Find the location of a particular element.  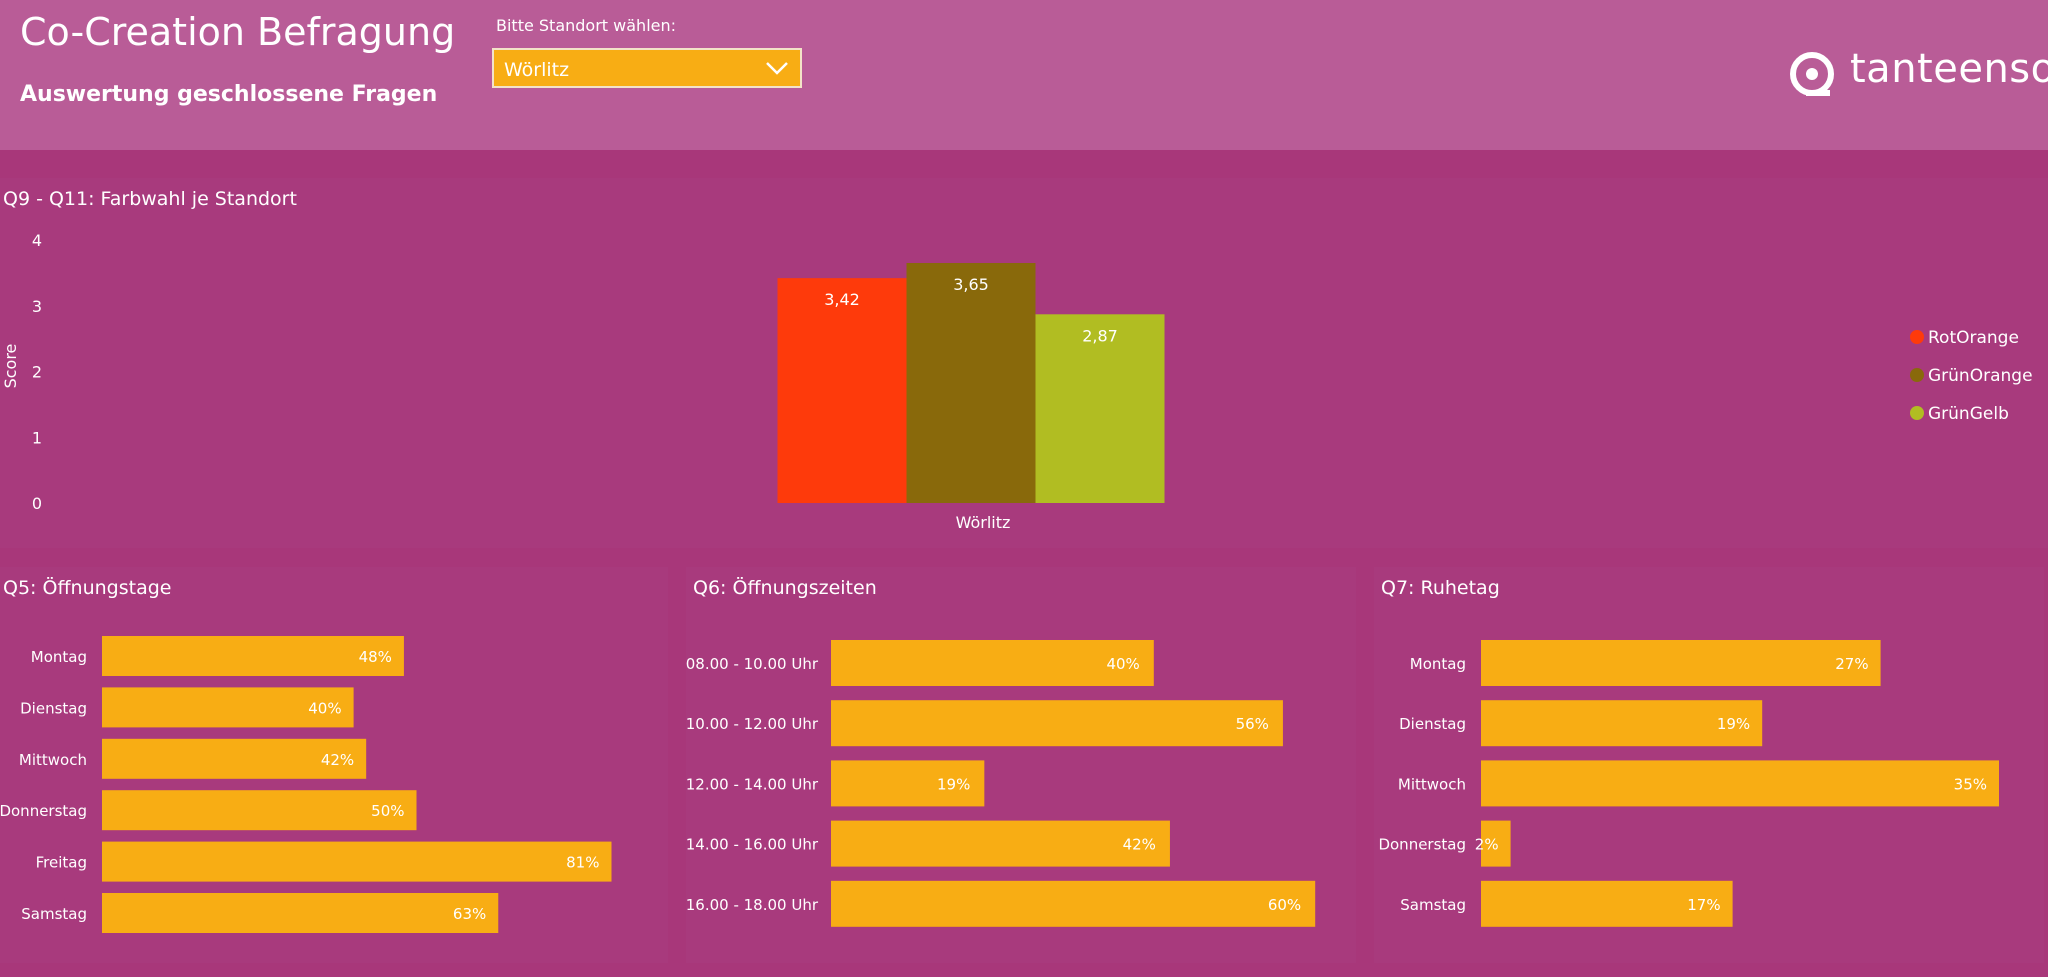

y-axis-label: Score is located at coordinates (10, 366).